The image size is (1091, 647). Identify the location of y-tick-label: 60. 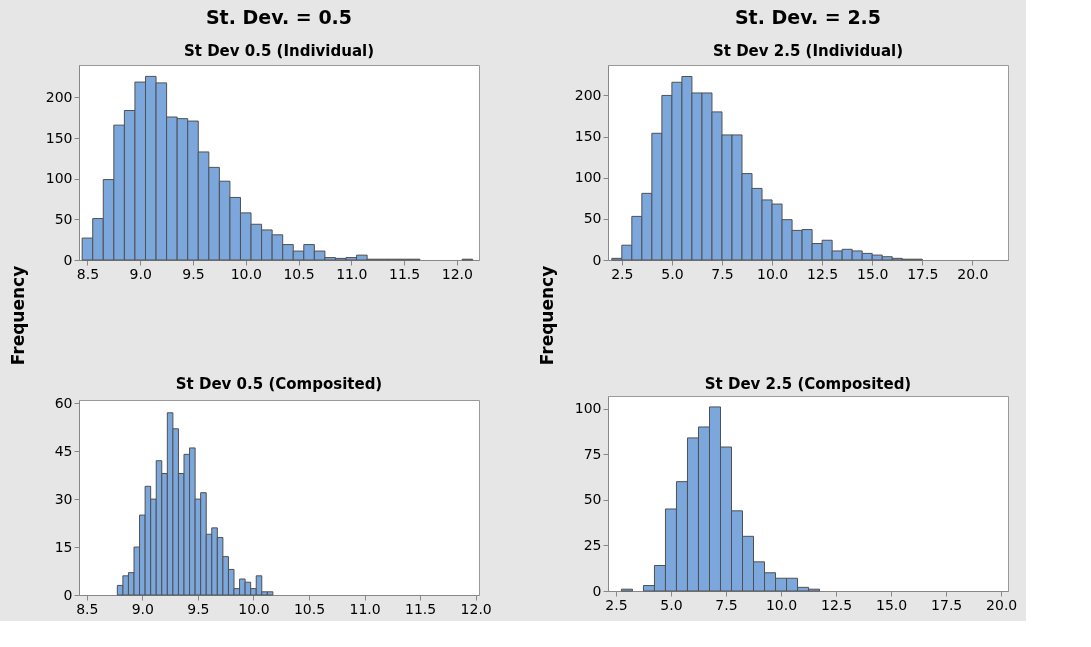
(63, 402).